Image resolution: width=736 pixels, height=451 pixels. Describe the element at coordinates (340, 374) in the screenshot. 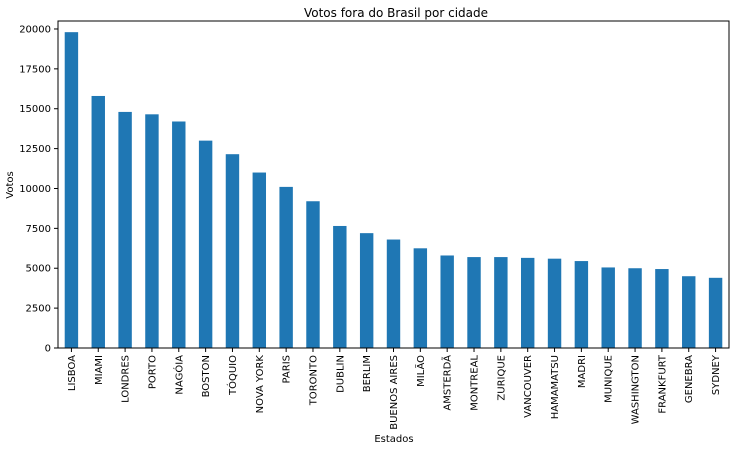

I see `x-tick-label: DUBLIN` at that location.